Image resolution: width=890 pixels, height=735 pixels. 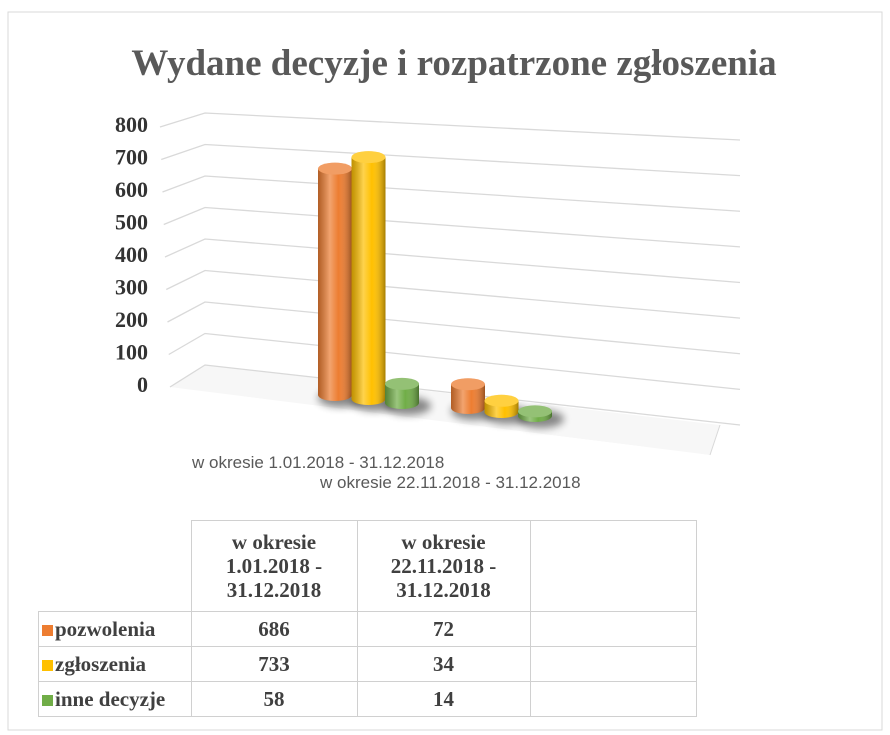 What do you see at coordinates (131, 157) in the screenshot?
I see `y-tick-label: 700` at bounding box center [131, 157].